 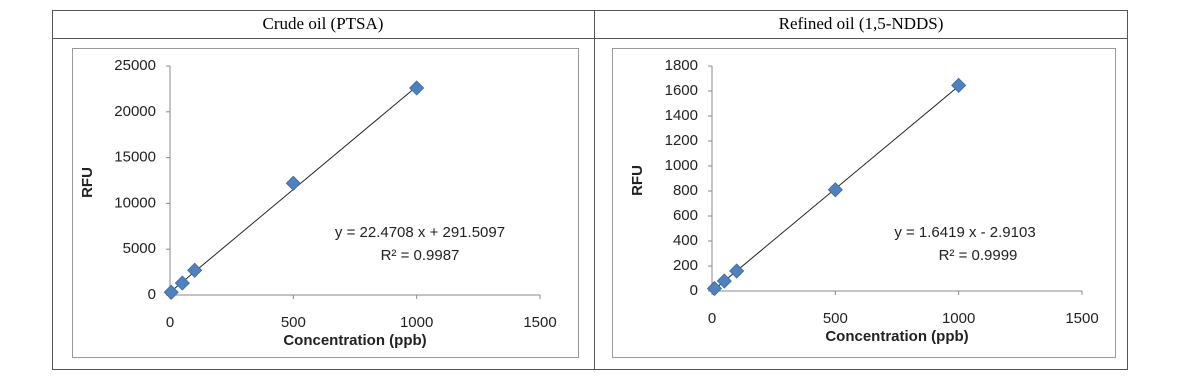 I want to click on y-tick-label: 25000, so click(x=135, y=65).